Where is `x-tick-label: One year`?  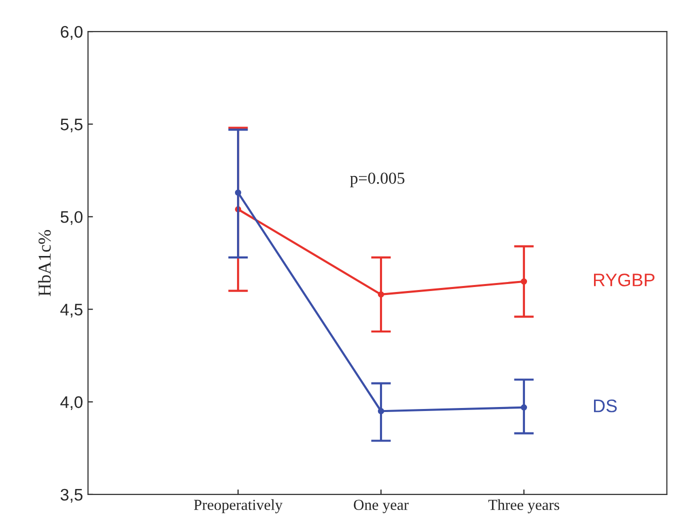
x-tick-label: One year is located at coordinates (381, 507).